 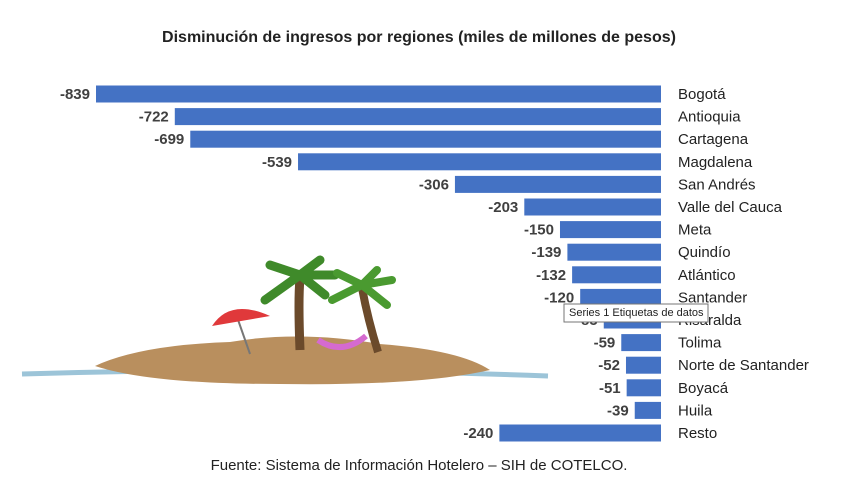 What do you see at coordinates (700, 343) in the screenshot?
I see `category-label: Tolima` at bounding box center [700, 343].